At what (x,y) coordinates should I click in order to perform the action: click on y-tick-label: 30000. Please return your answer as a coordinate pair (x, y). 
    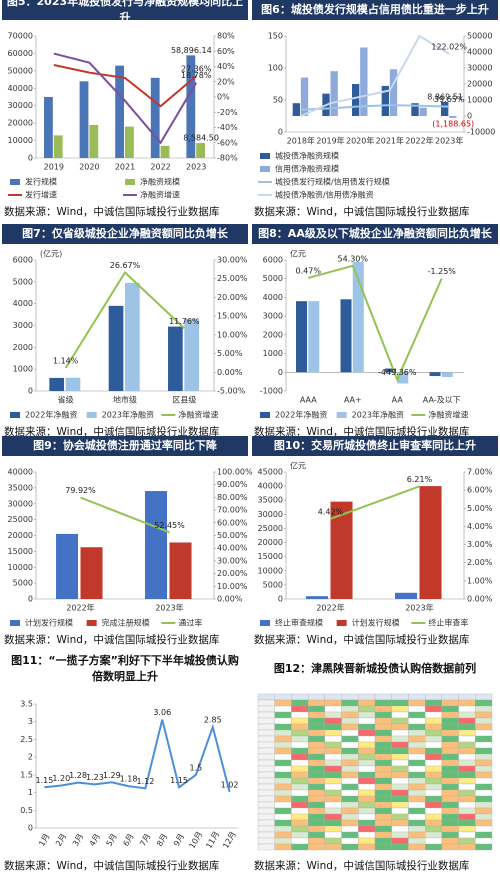
    Looking at the image, I should click on (20, 105).